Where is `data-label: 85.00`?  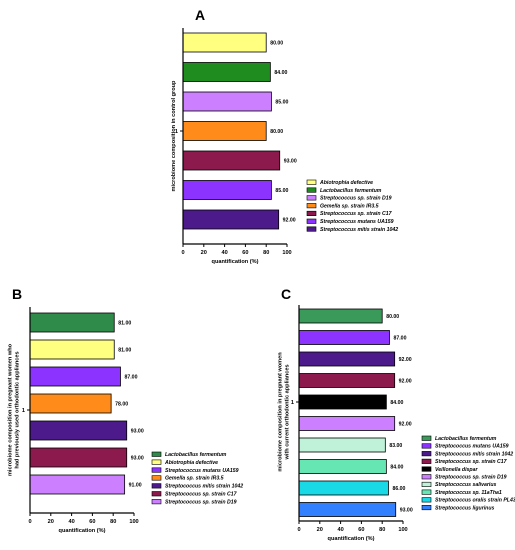 data-label: 85.00 is located at coordinates (281, 191).